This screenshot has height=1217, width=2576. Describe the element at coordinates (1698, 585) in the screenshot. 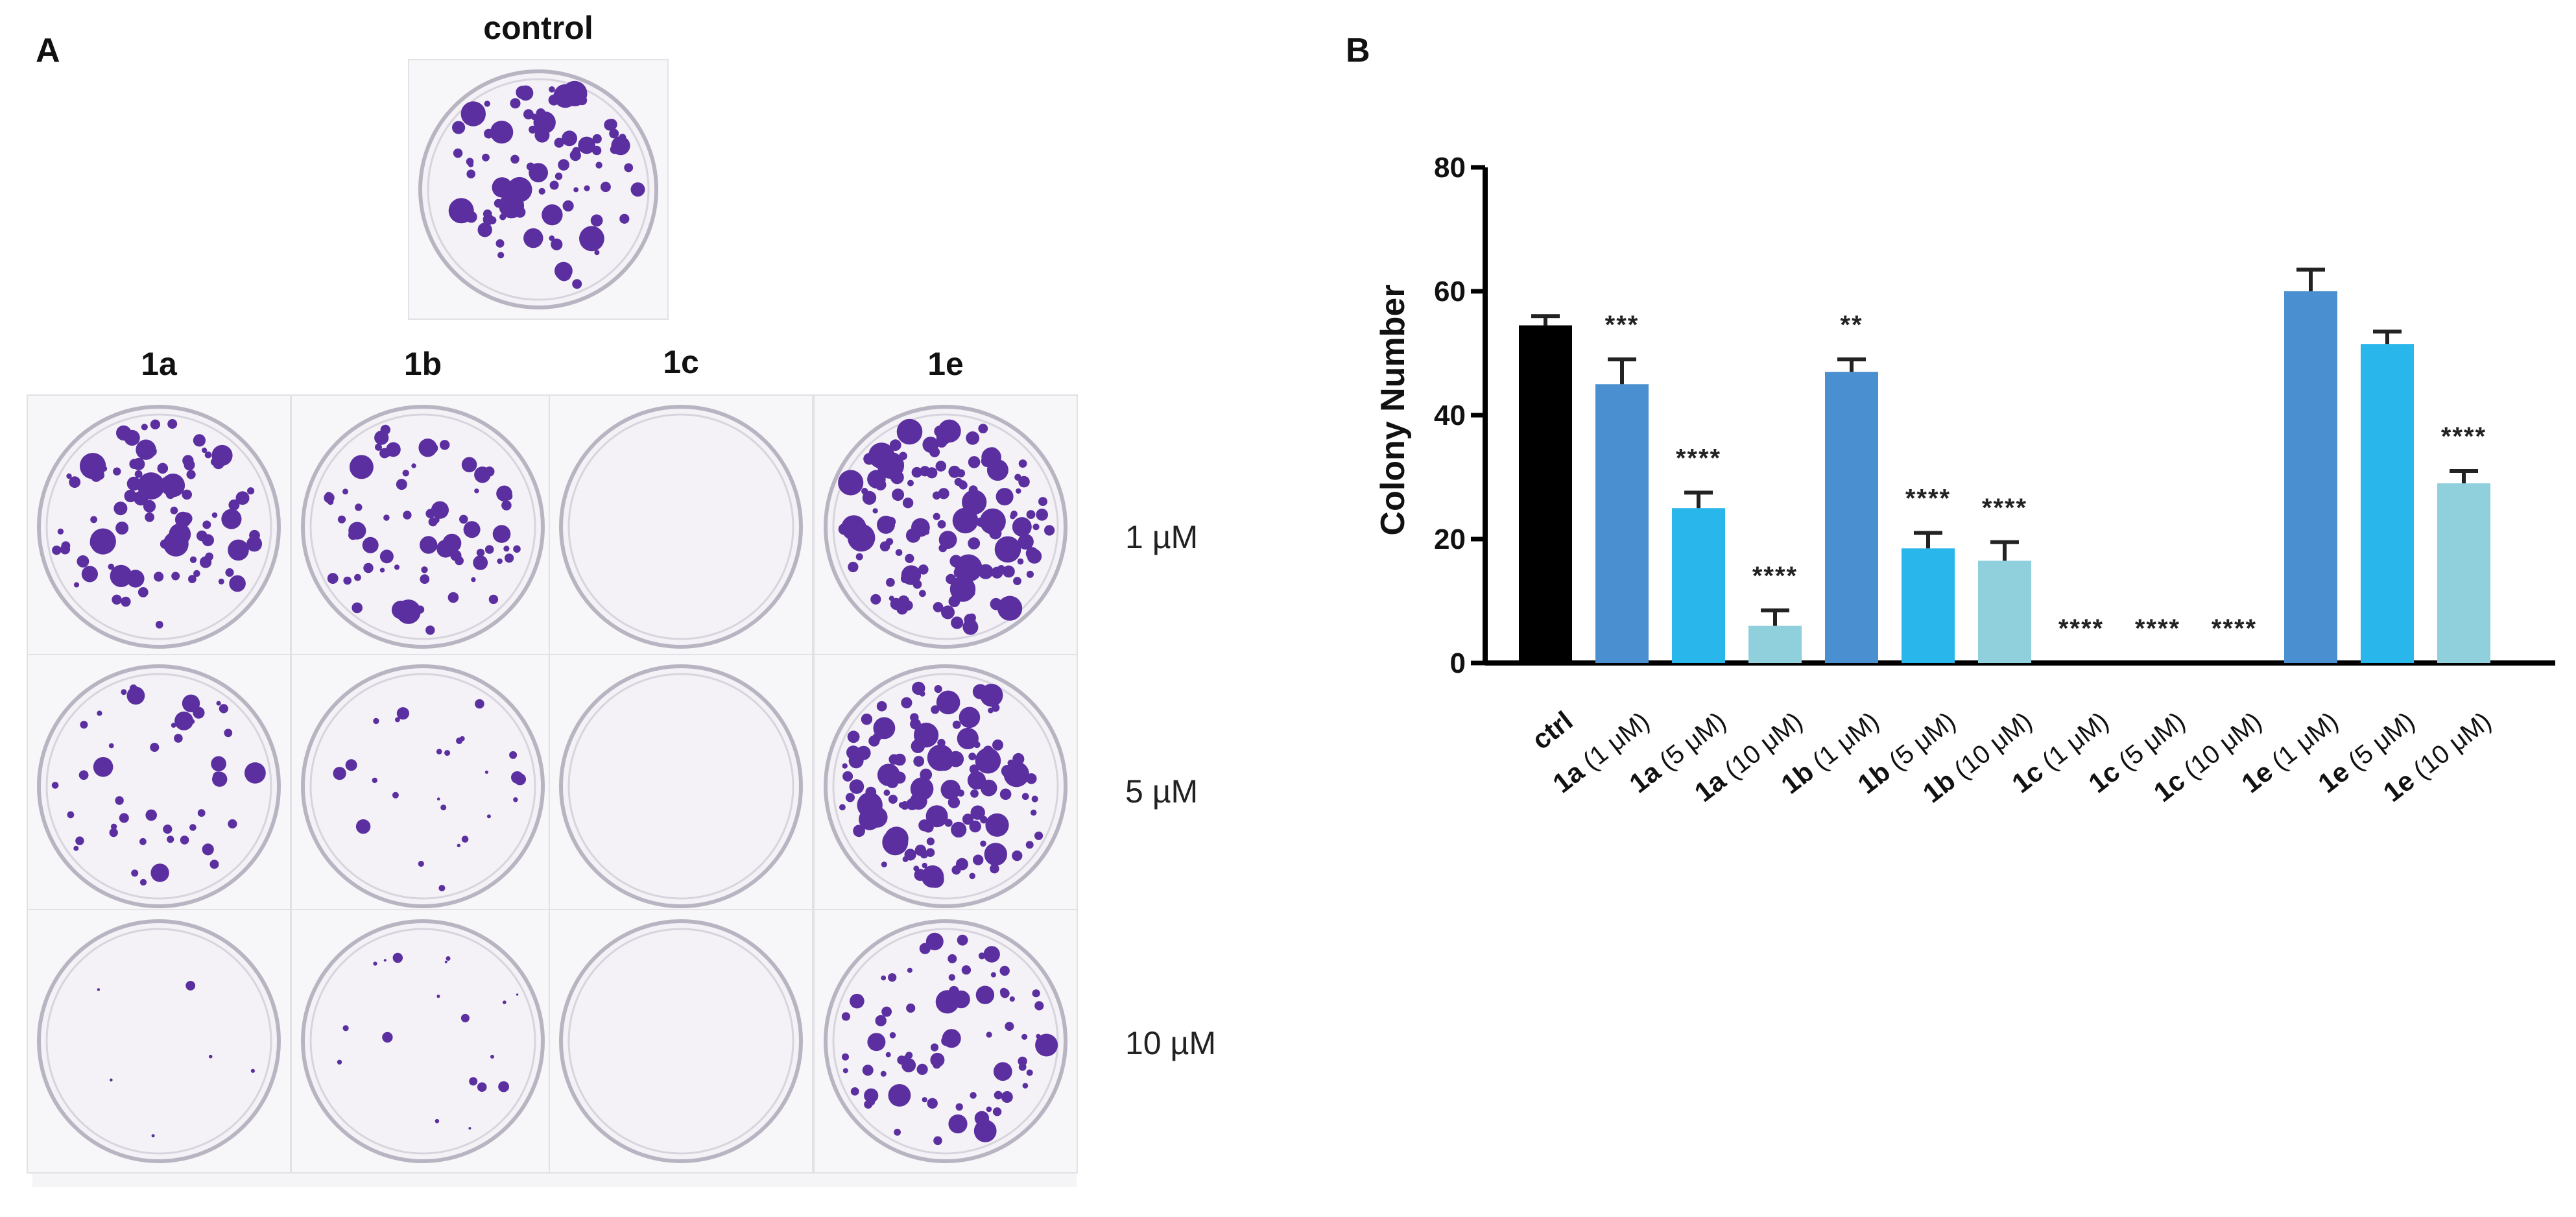

I see `bar-1a-5-m-` at that location.